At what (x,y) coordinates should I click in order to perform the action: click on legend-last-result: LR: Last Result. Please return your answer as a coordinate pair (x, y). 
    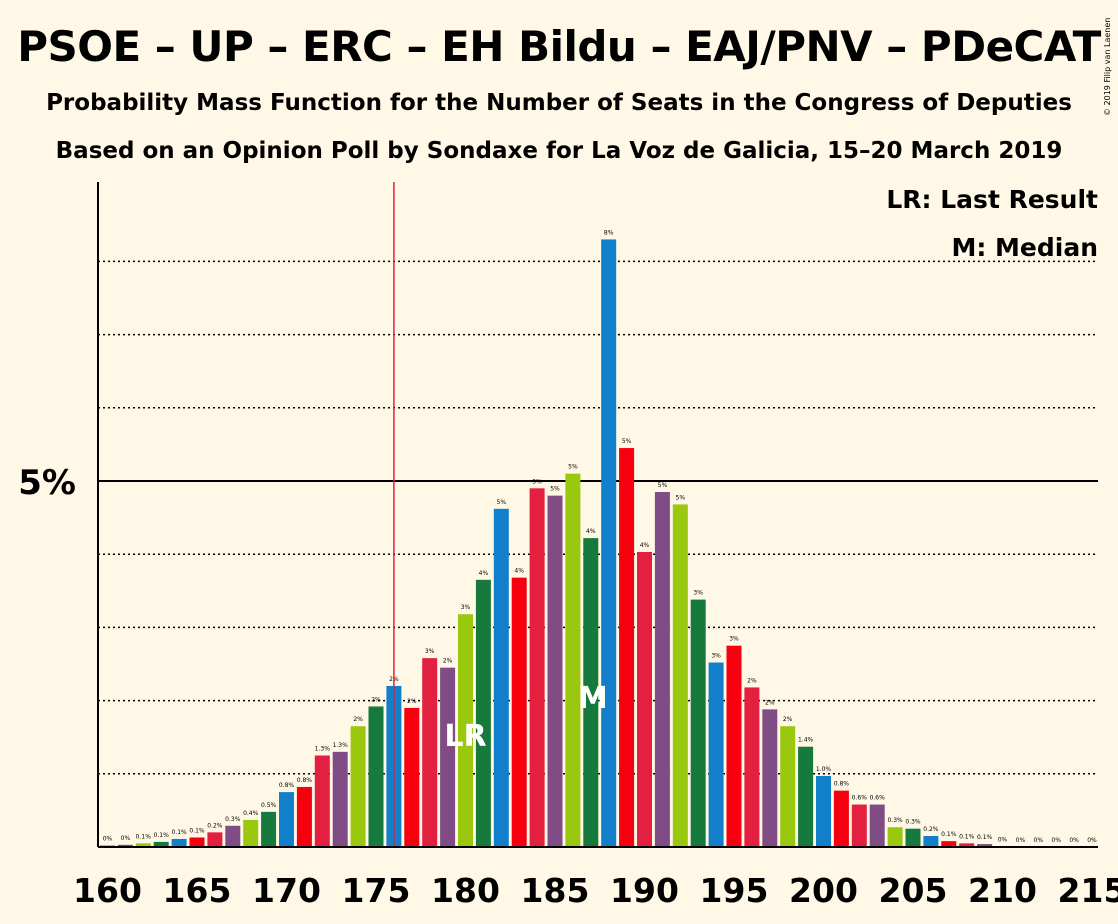
    Looking at the image, I should click on (992, 199).